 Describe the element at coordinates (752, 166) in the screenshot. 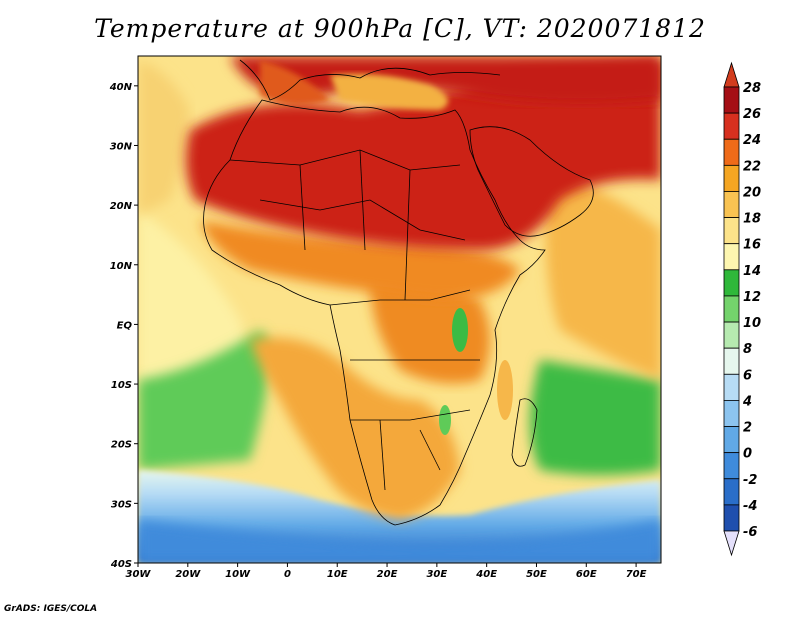

I see `colorbar-label: 22` at that location.